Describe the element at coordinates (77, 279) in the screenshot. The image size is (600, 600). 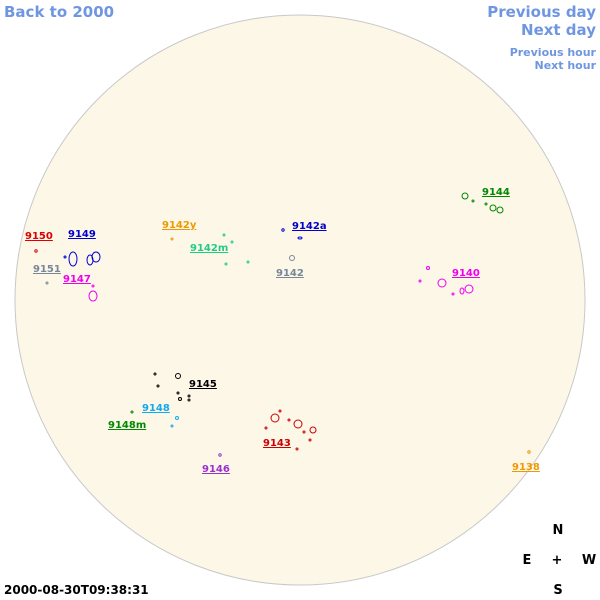
I see `region-label: 9147` at that location.